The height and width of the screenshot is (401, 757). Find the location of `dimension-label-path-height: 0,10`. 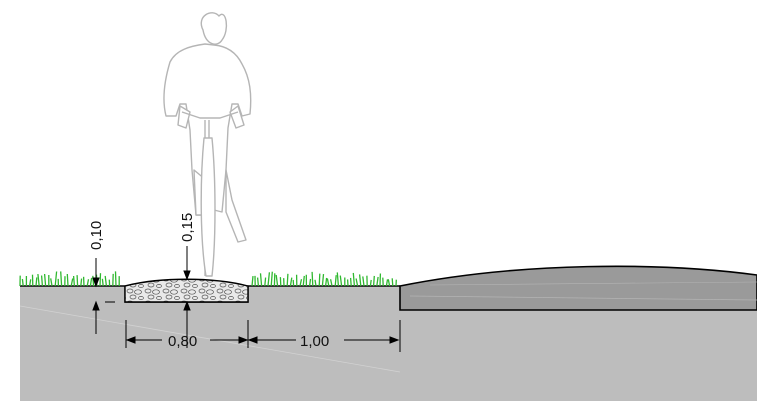

dimension-label-path-height: 0,10 is located at coordinates (96, 235).